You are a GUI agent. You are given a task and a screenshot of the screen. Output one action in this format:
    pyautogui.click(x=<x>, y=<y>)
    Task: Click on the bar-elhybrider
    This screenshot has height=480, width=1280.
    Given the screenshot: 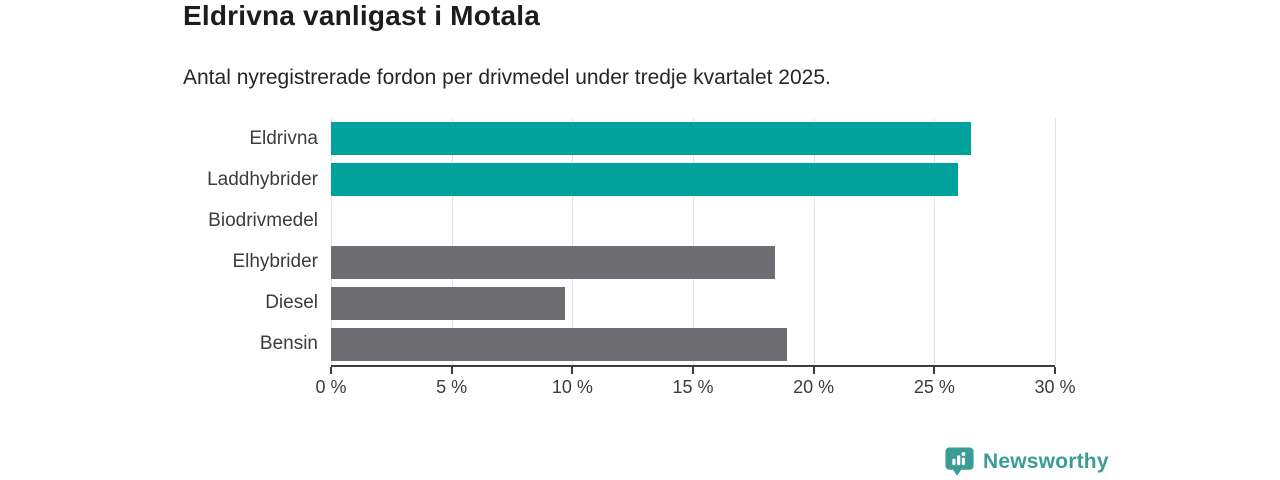 What is the action you would take?
    pyautogui.click(x=553, y=262)
    